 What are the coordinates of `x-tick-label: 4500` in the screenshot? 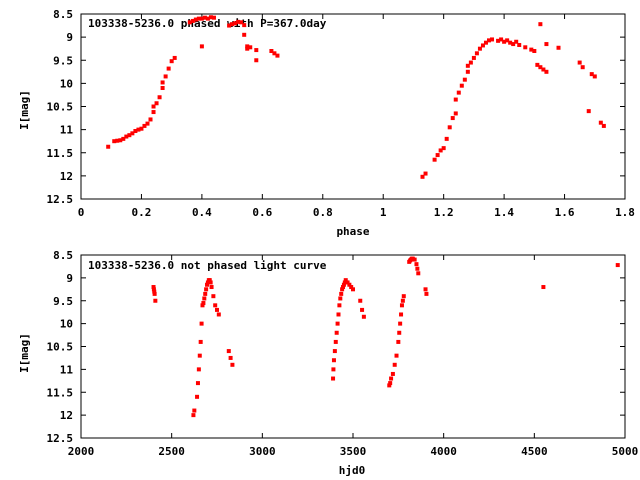 It's located at (534, 451).